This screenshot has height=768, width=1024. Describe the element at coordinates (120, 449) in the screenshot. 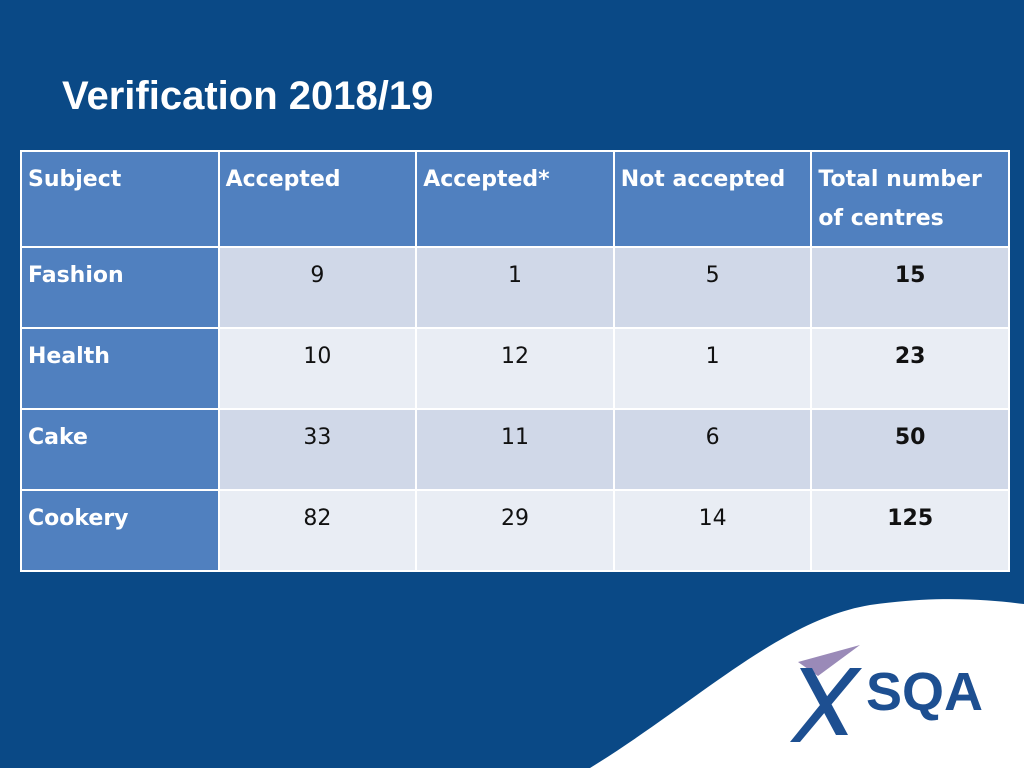

I see `subject-cell: Cake` at that location.